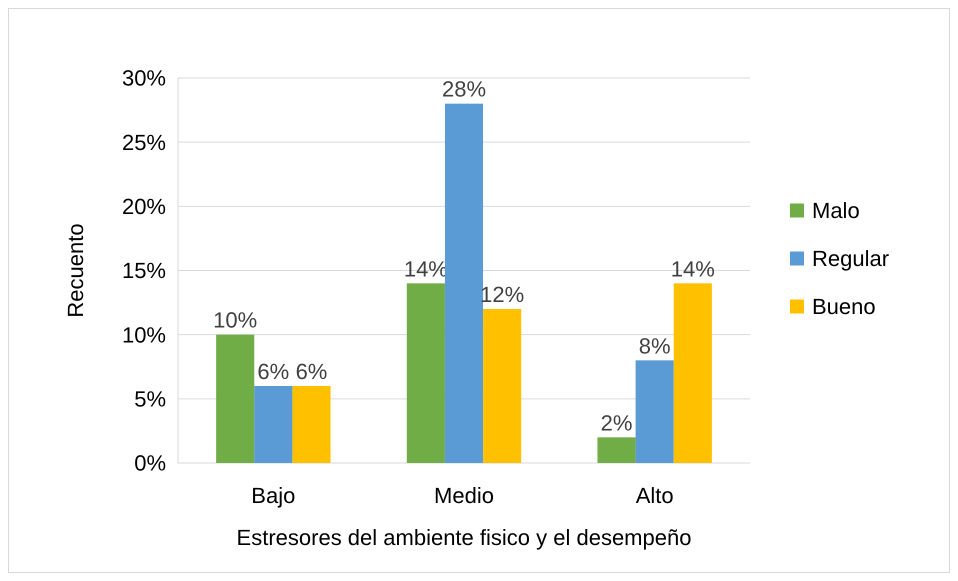 The width and height of the screenshot is (958, 581). I want to click on data-label: 8%, so click(654, 345).